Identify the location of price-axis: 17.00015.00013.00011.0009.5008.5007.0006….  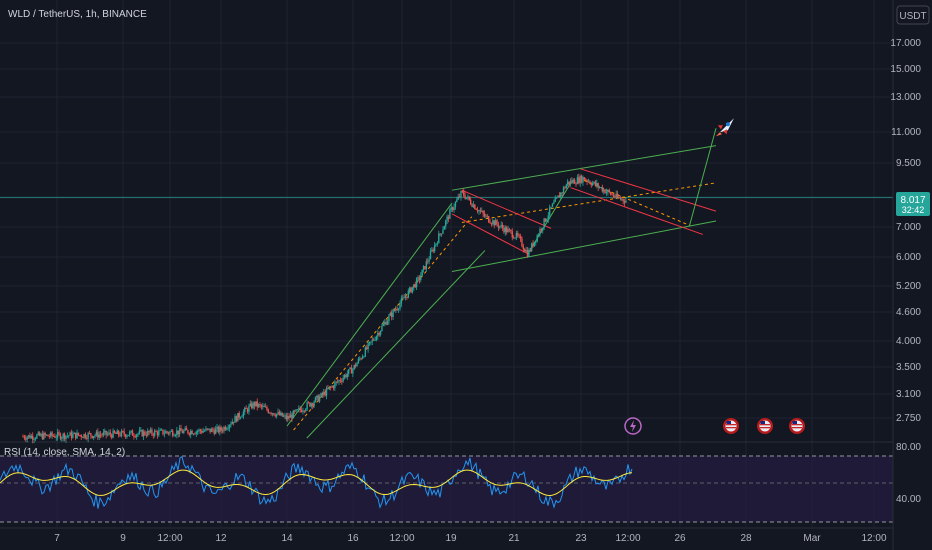
(905, 275).